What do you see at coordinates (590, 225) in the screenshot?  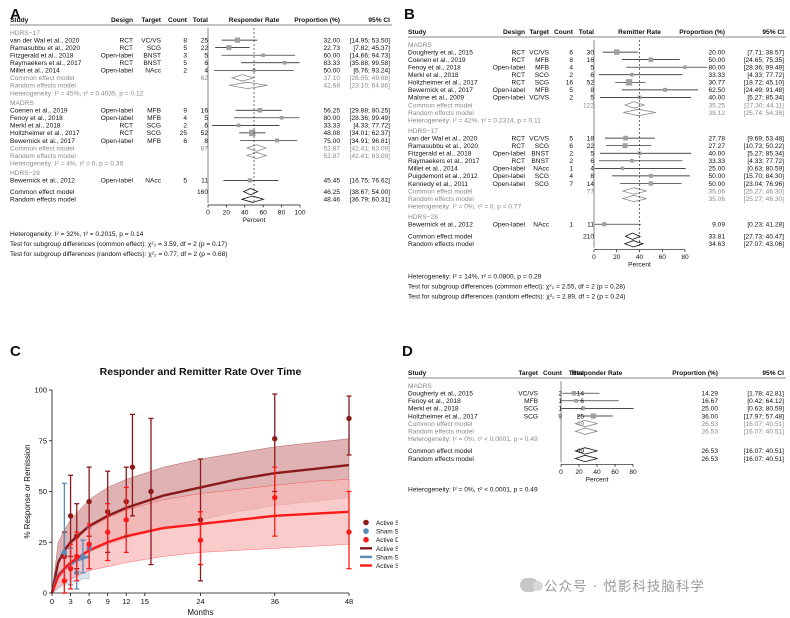 I see `study-total: 11` at bounding box center [590, 225].